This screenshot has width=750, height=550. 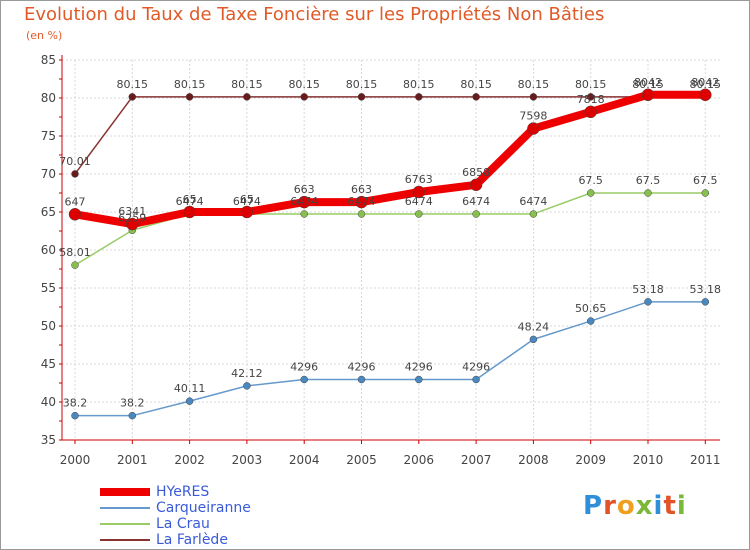 What do you see at coordinates (75, 161) in the screenshot?
I see `data-label-lafarlde: 70.01` at bounding box center [75, 161].